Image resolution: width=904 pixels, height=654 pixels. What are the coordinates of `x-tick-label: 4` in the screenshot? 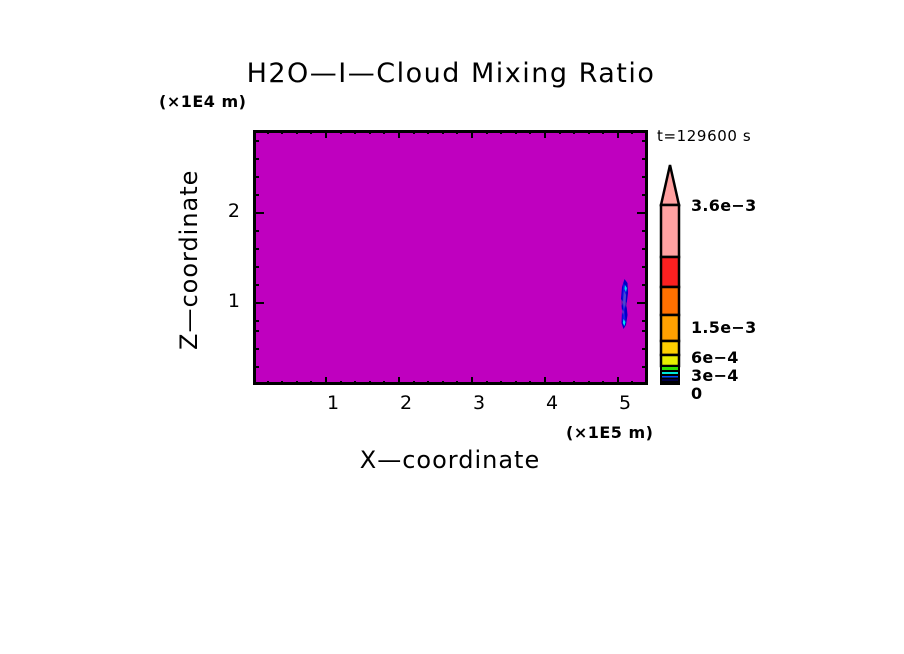 It's located at (552, 403).